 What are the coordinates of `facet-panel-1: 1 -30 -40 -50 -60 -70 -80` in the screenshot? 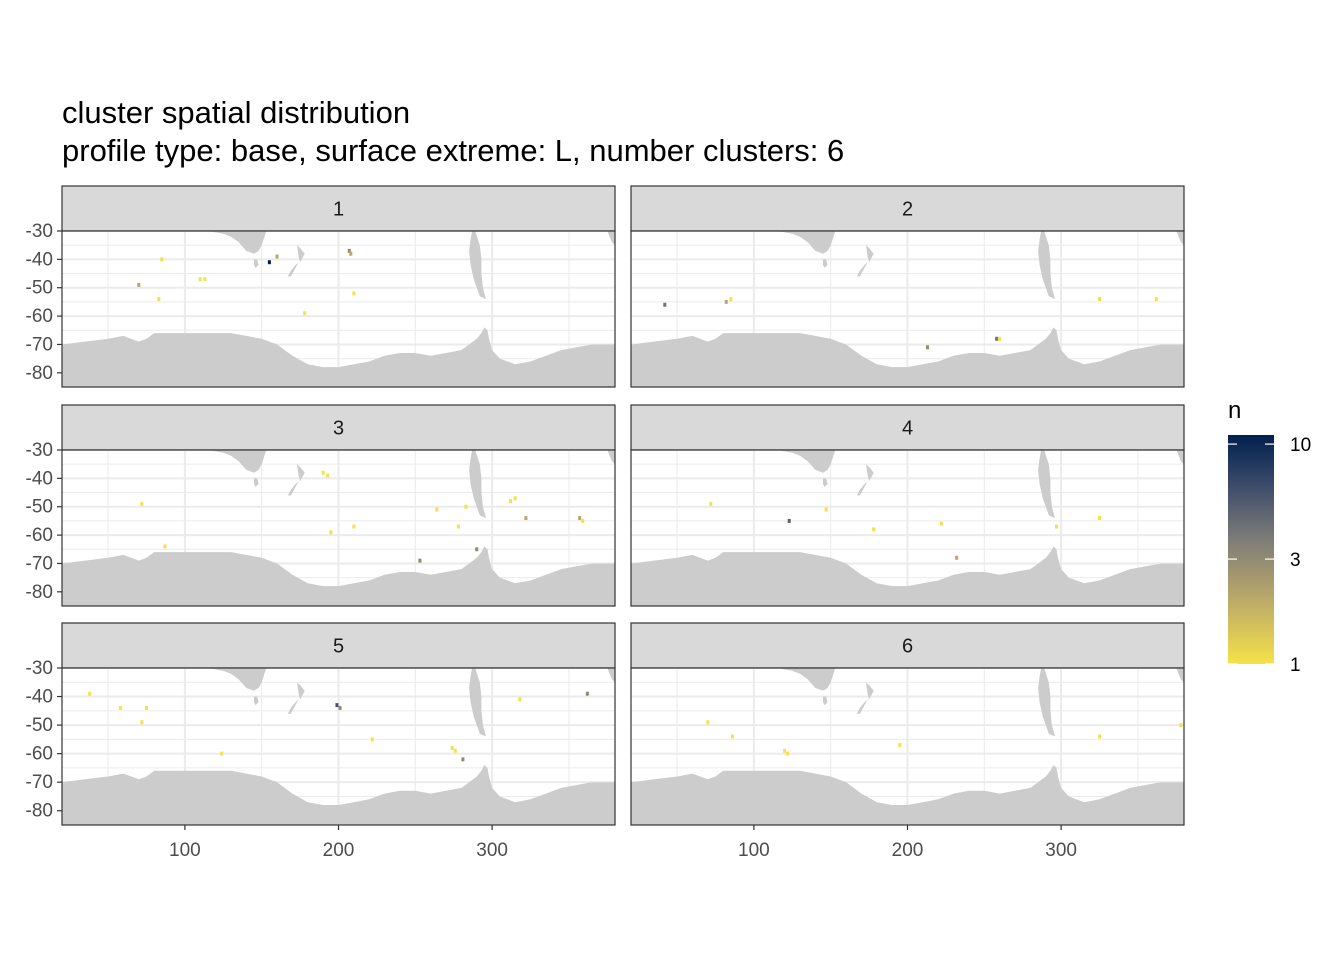 It's located at (321, 286).